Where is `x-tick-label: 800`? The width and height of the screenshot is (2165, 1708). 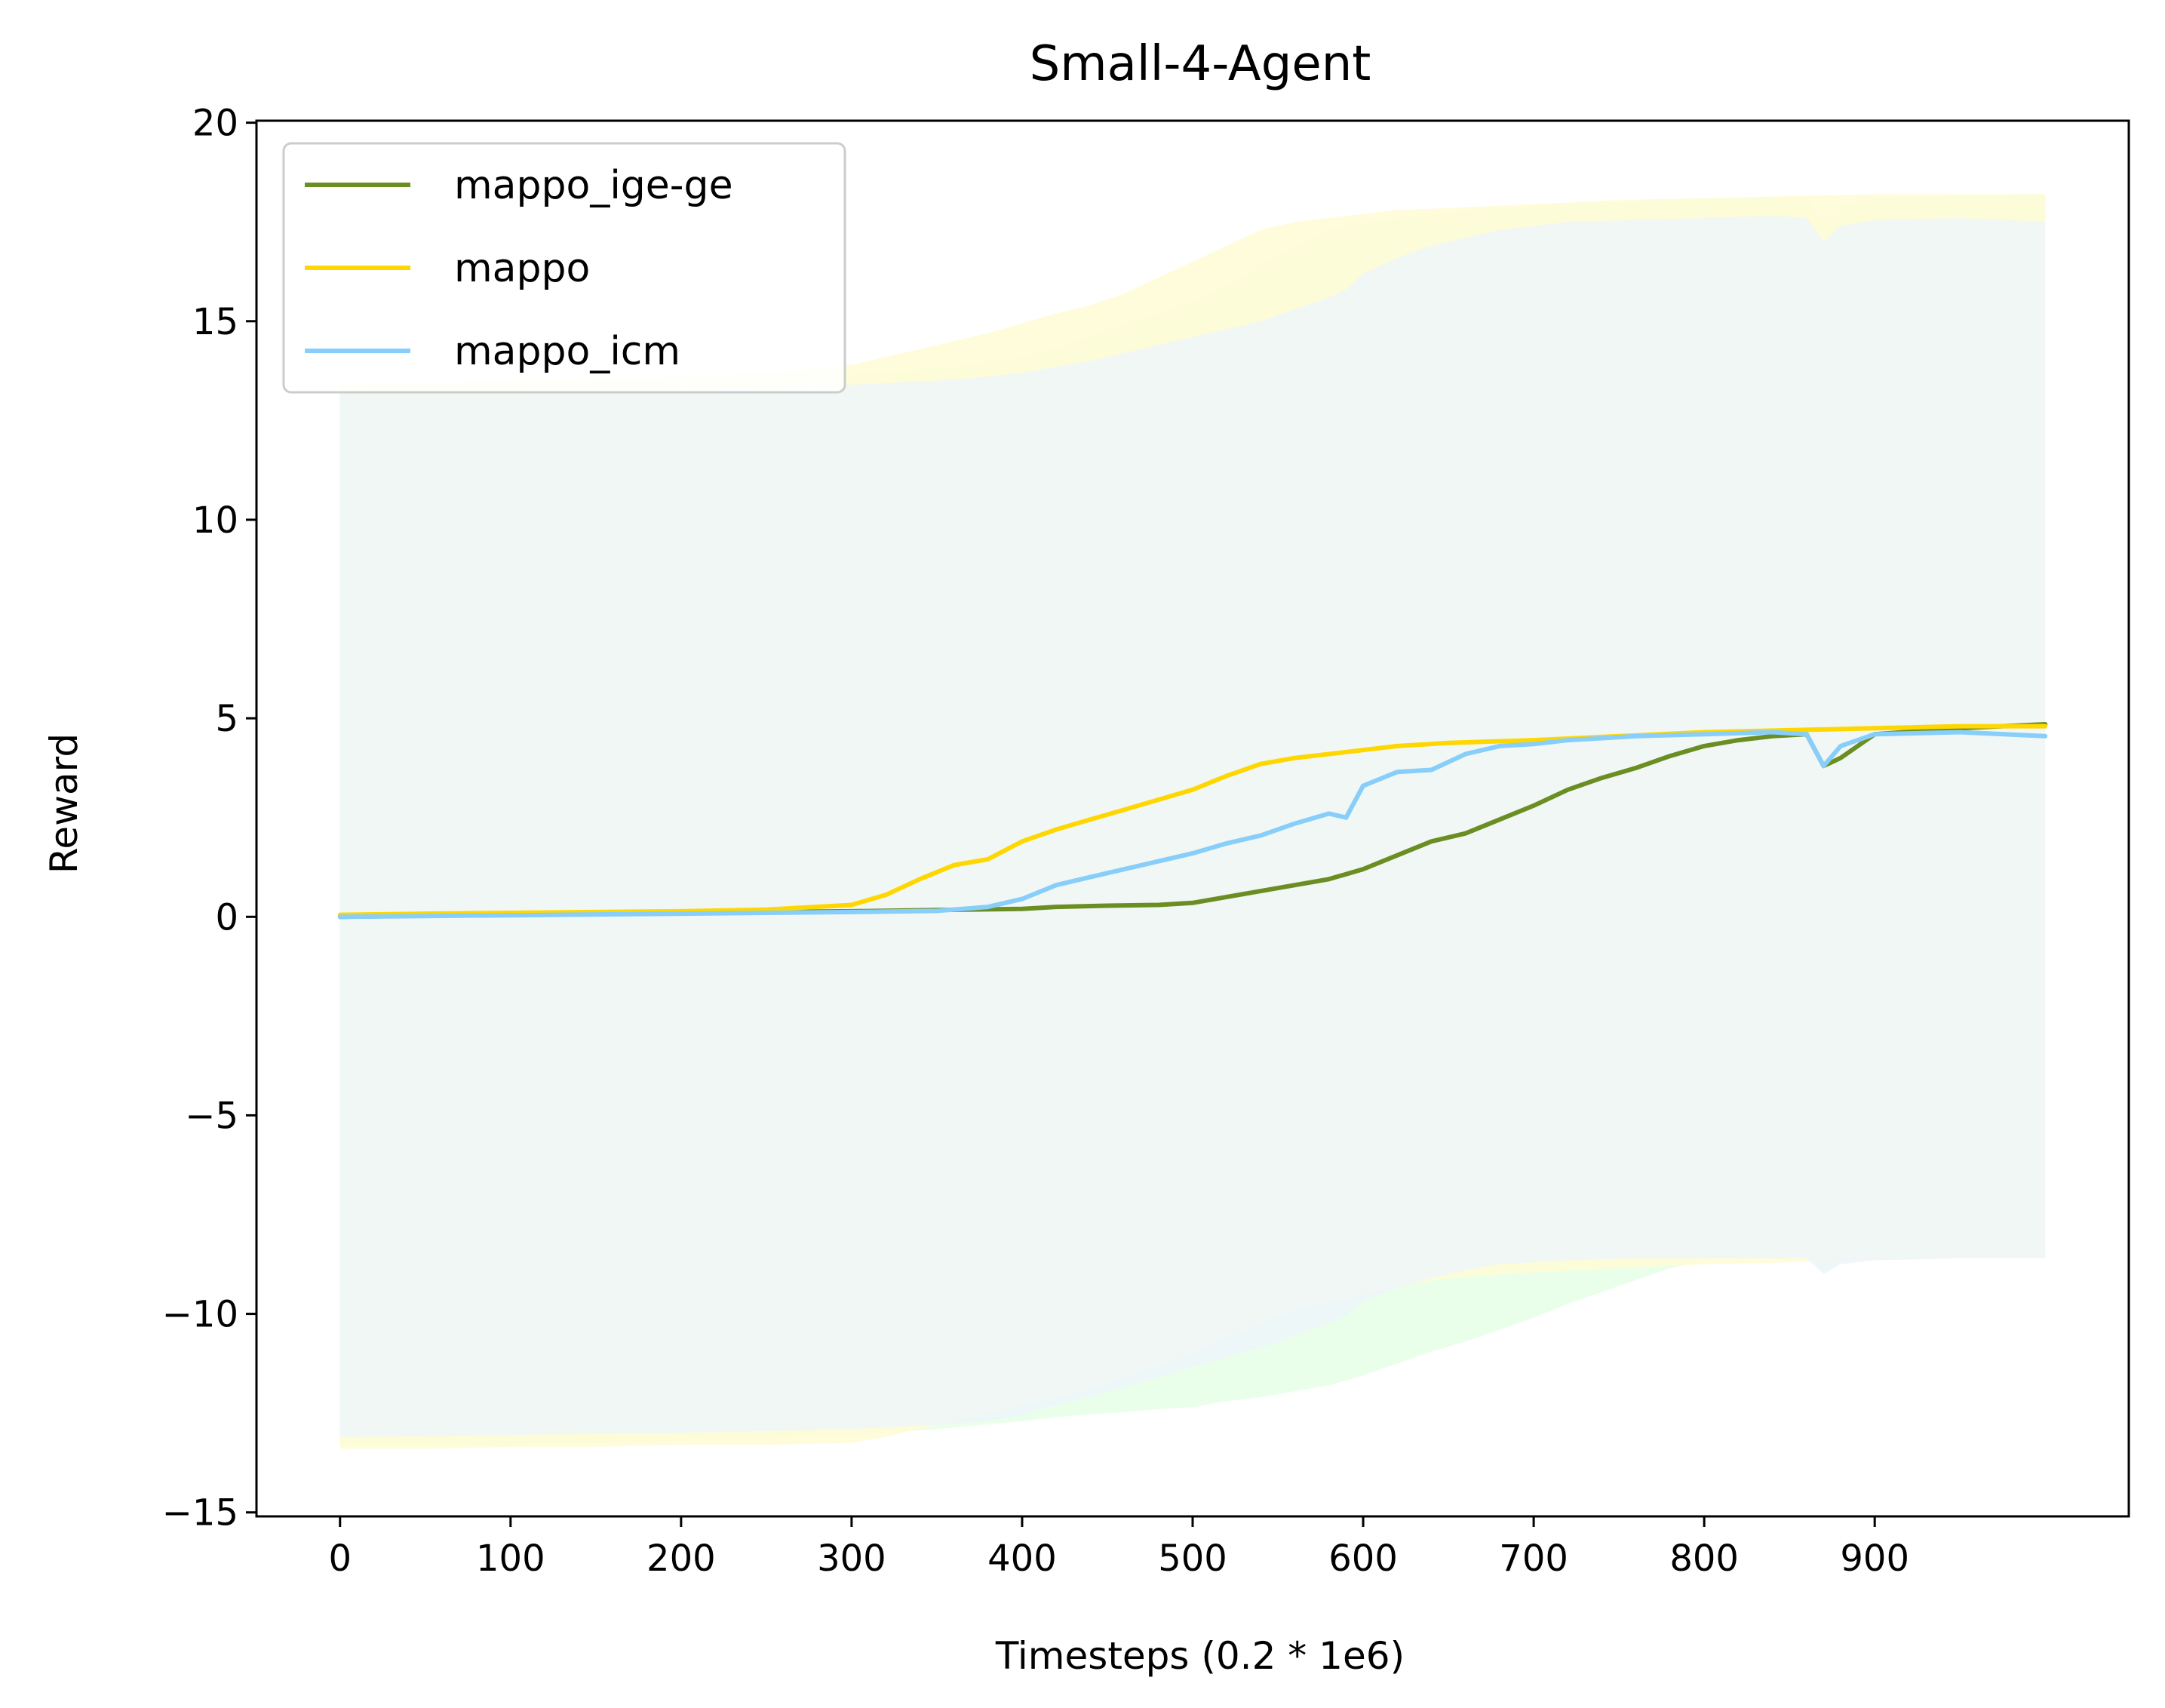
x-tick-label: 800 is located at coordinates (1704, 1559).